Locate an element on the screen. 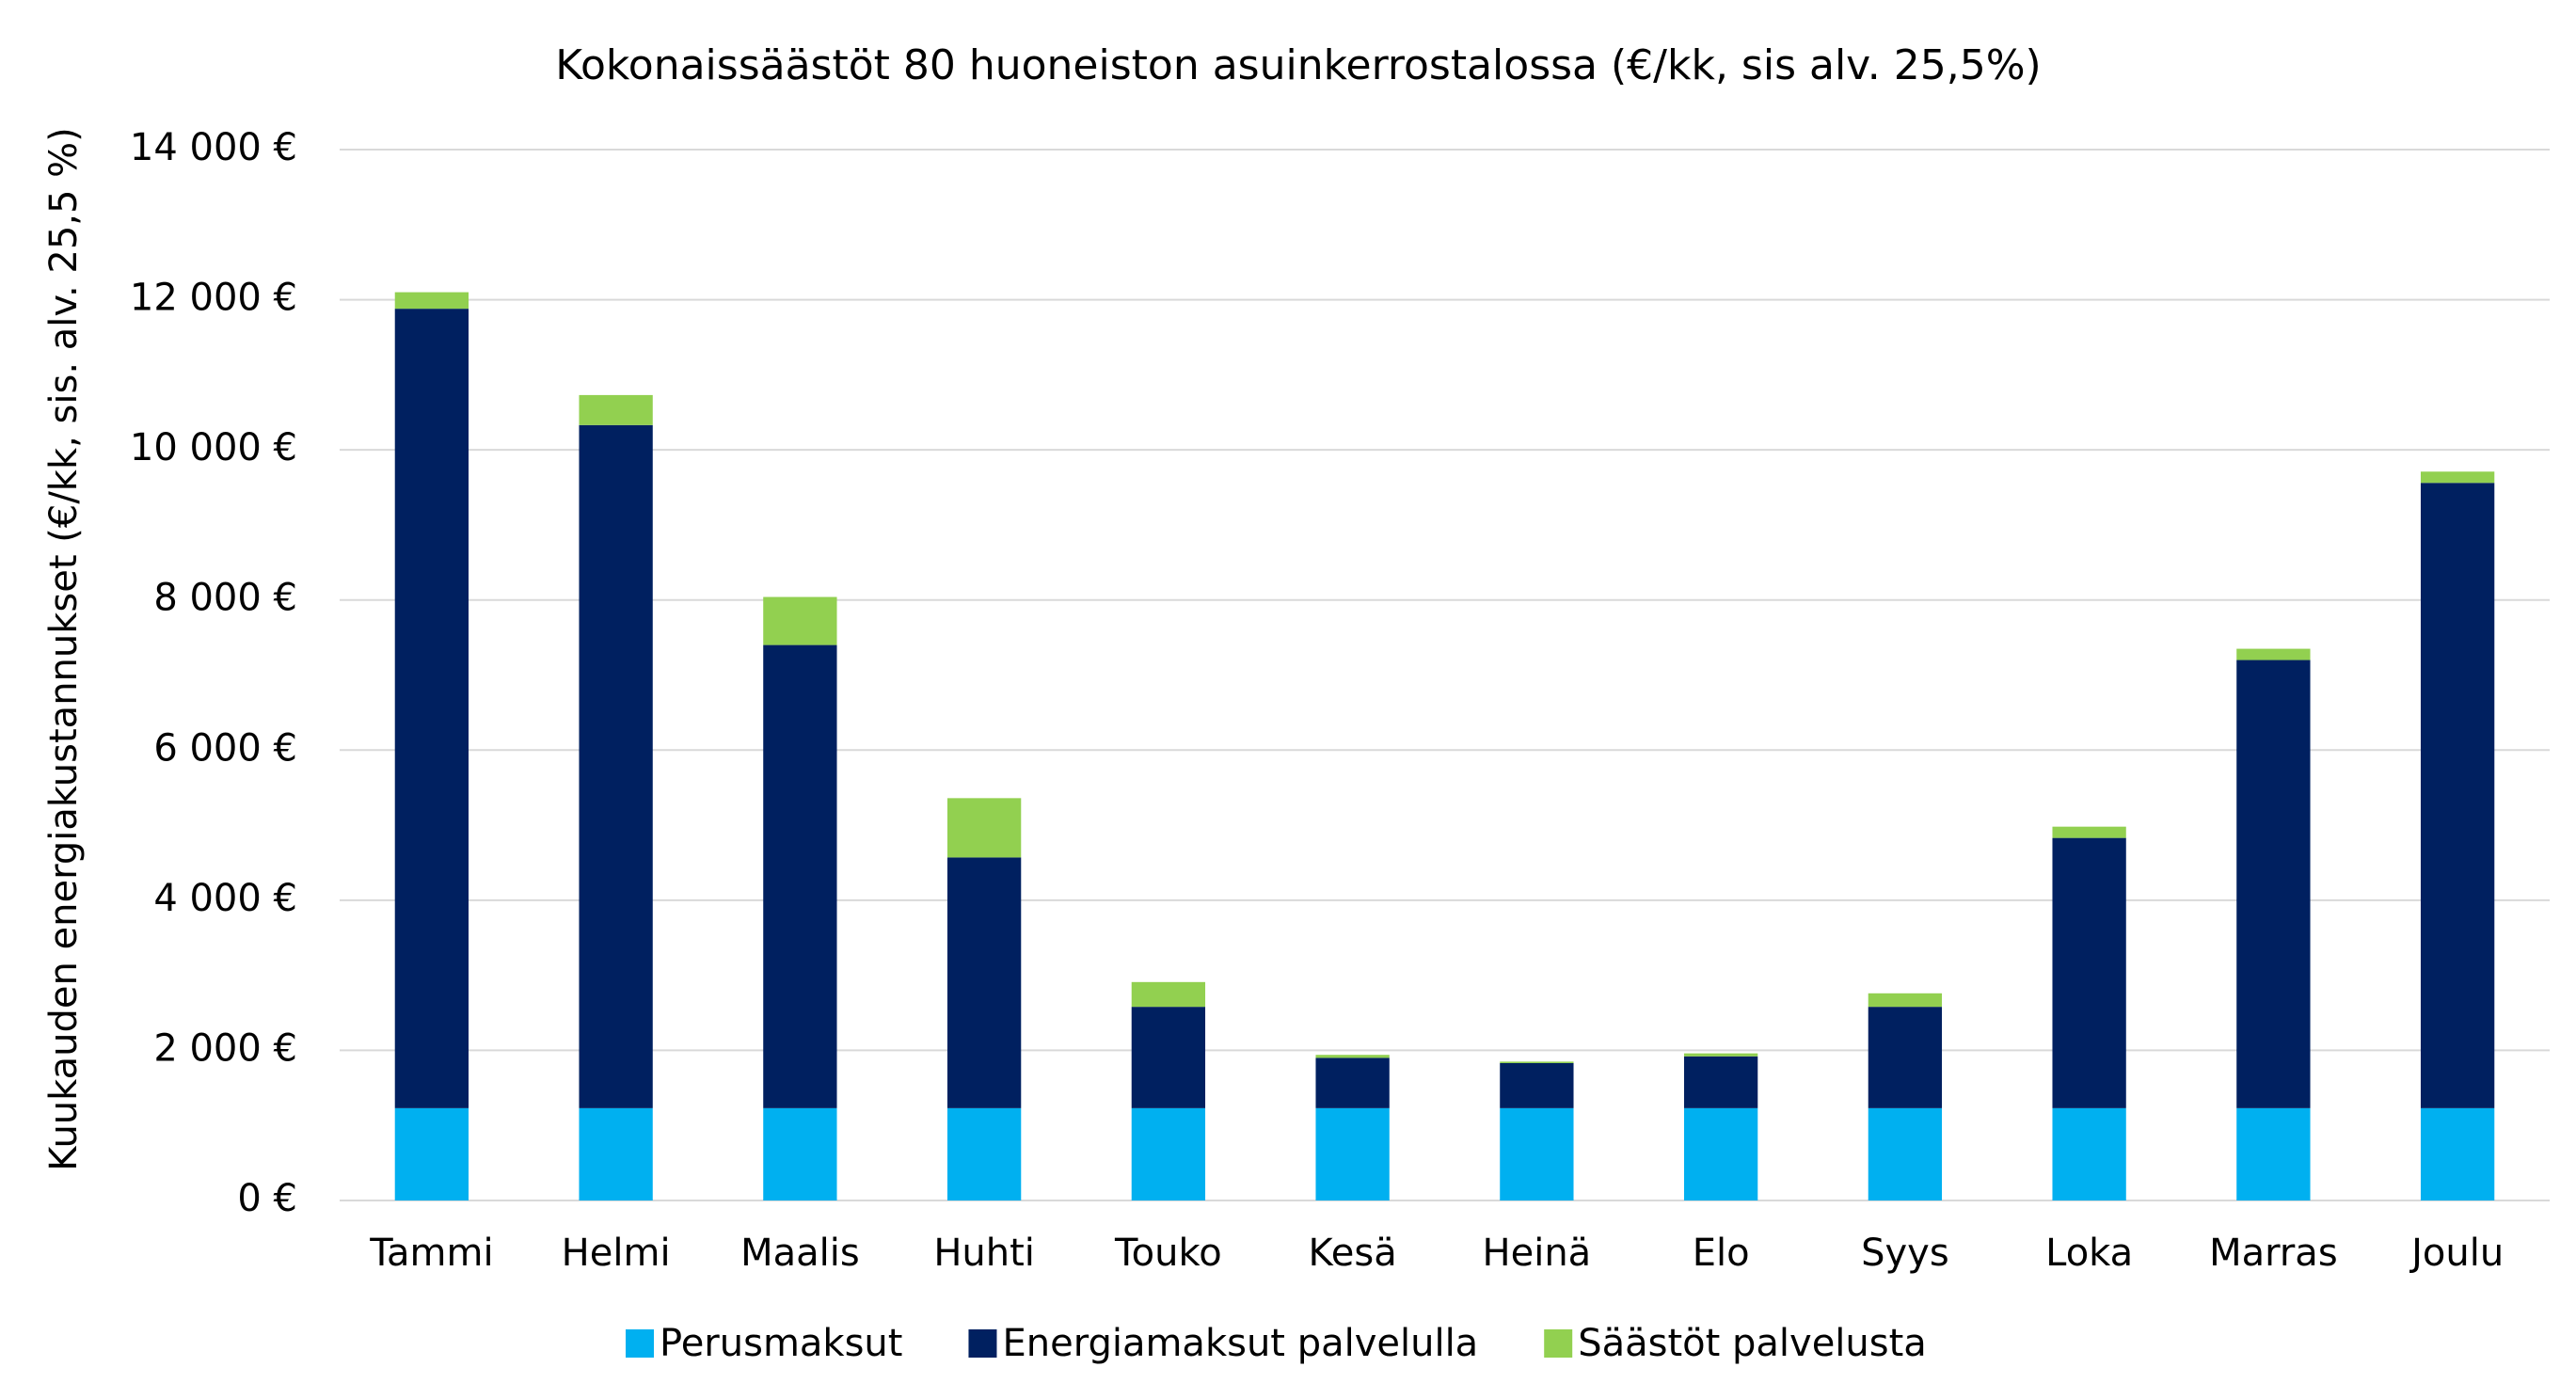  x-tick-label: Helmi is located at coordinates (617, 1253).